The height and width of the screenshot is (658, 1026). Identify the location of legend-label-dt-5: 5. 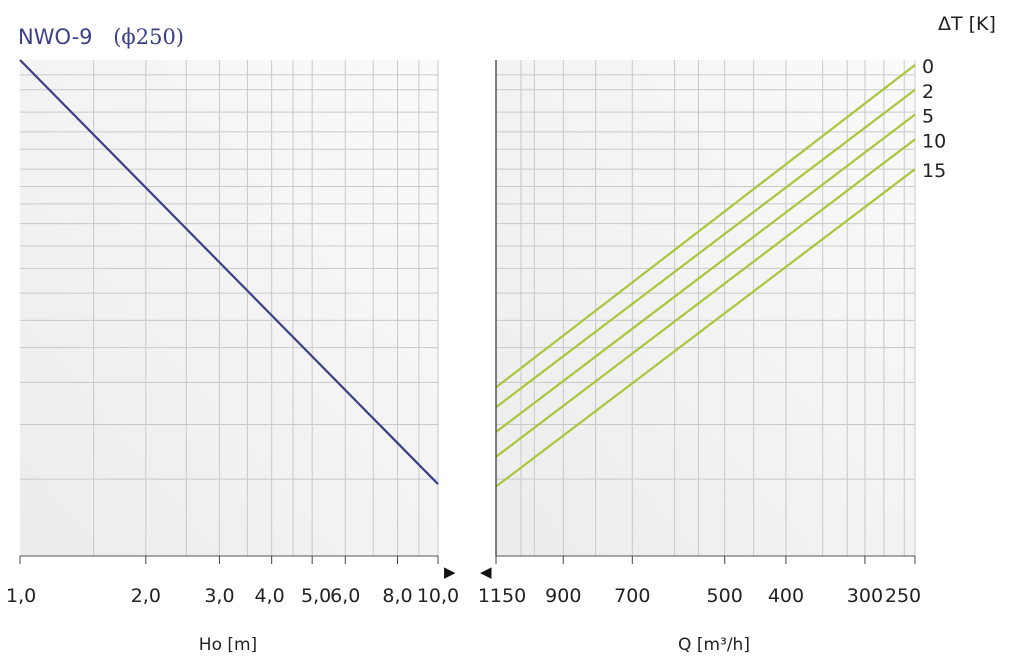
(928, 117).